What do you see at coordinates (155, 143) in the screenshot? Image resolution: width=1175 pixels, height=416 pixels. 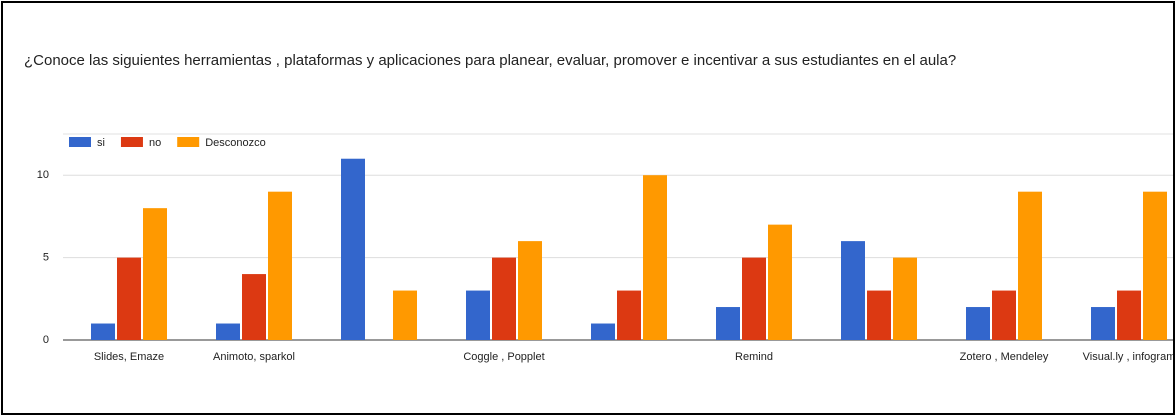 I see `legend-label: no` at bounding box center [155, 143].